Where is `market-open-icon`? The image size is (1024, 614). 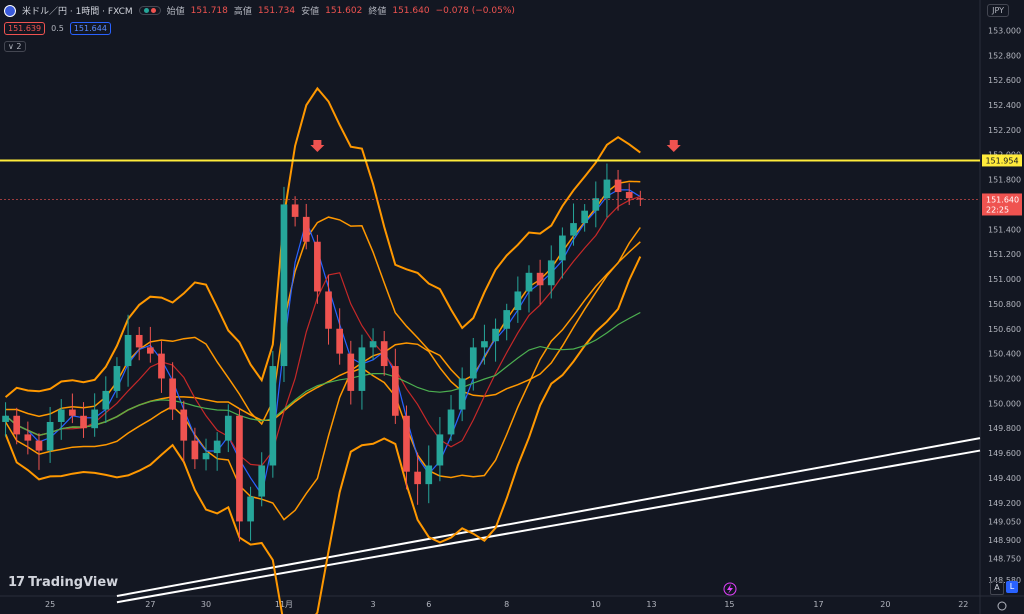 market-open-icon is located at coordinates (146, 10).